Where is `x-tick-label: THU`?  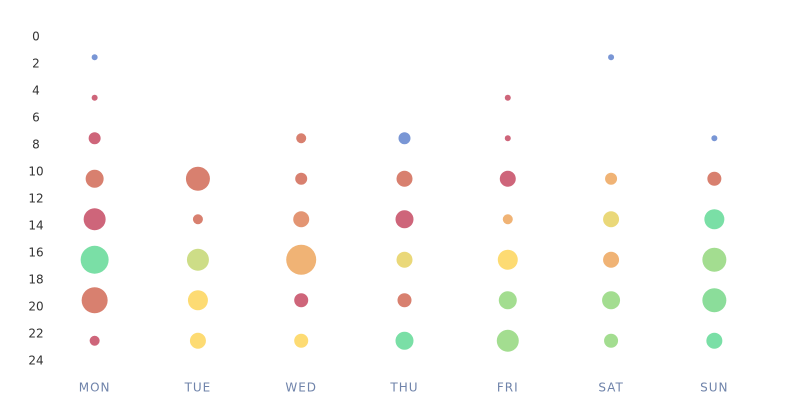 x-tick-label: THU is located at coordinates (403, 388).